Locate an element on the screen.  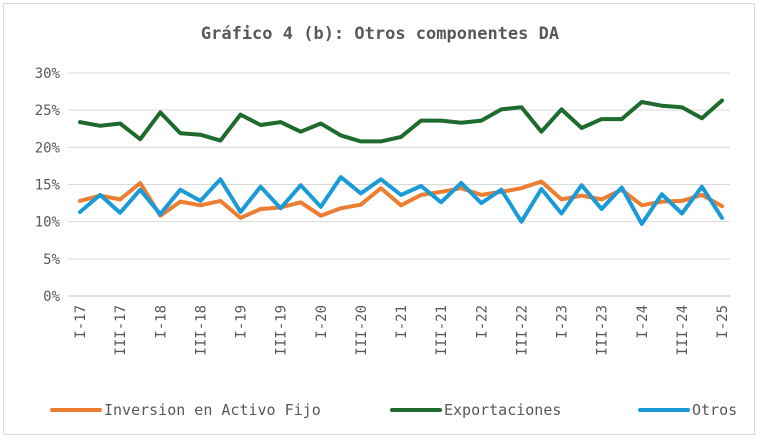
y-tick-label: 0% is located at coordinates (51, 297).